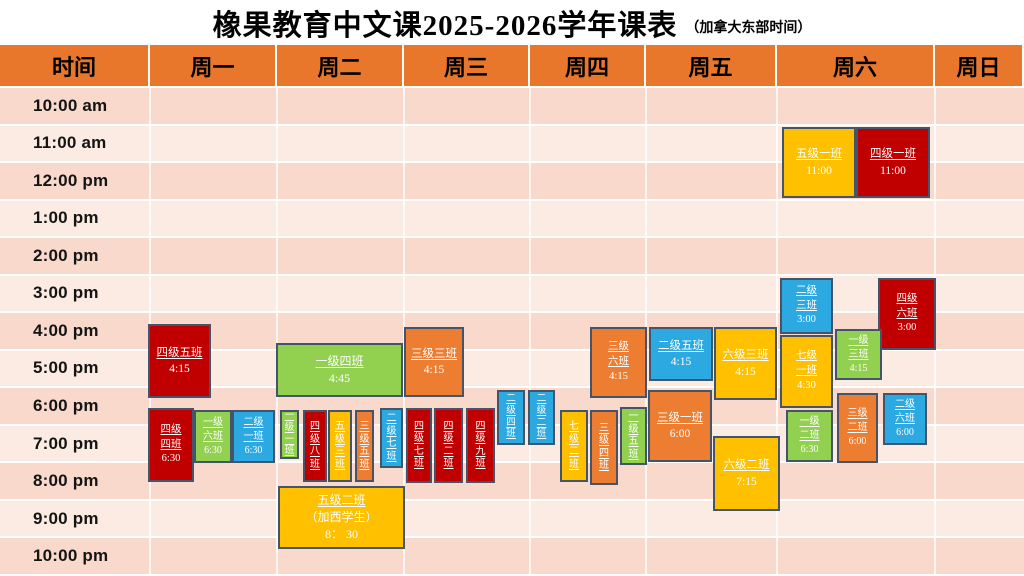 This screenshot has height=576, width=1024. I want to click on class-block-二级二班: 二级二班, so click(541, 417).